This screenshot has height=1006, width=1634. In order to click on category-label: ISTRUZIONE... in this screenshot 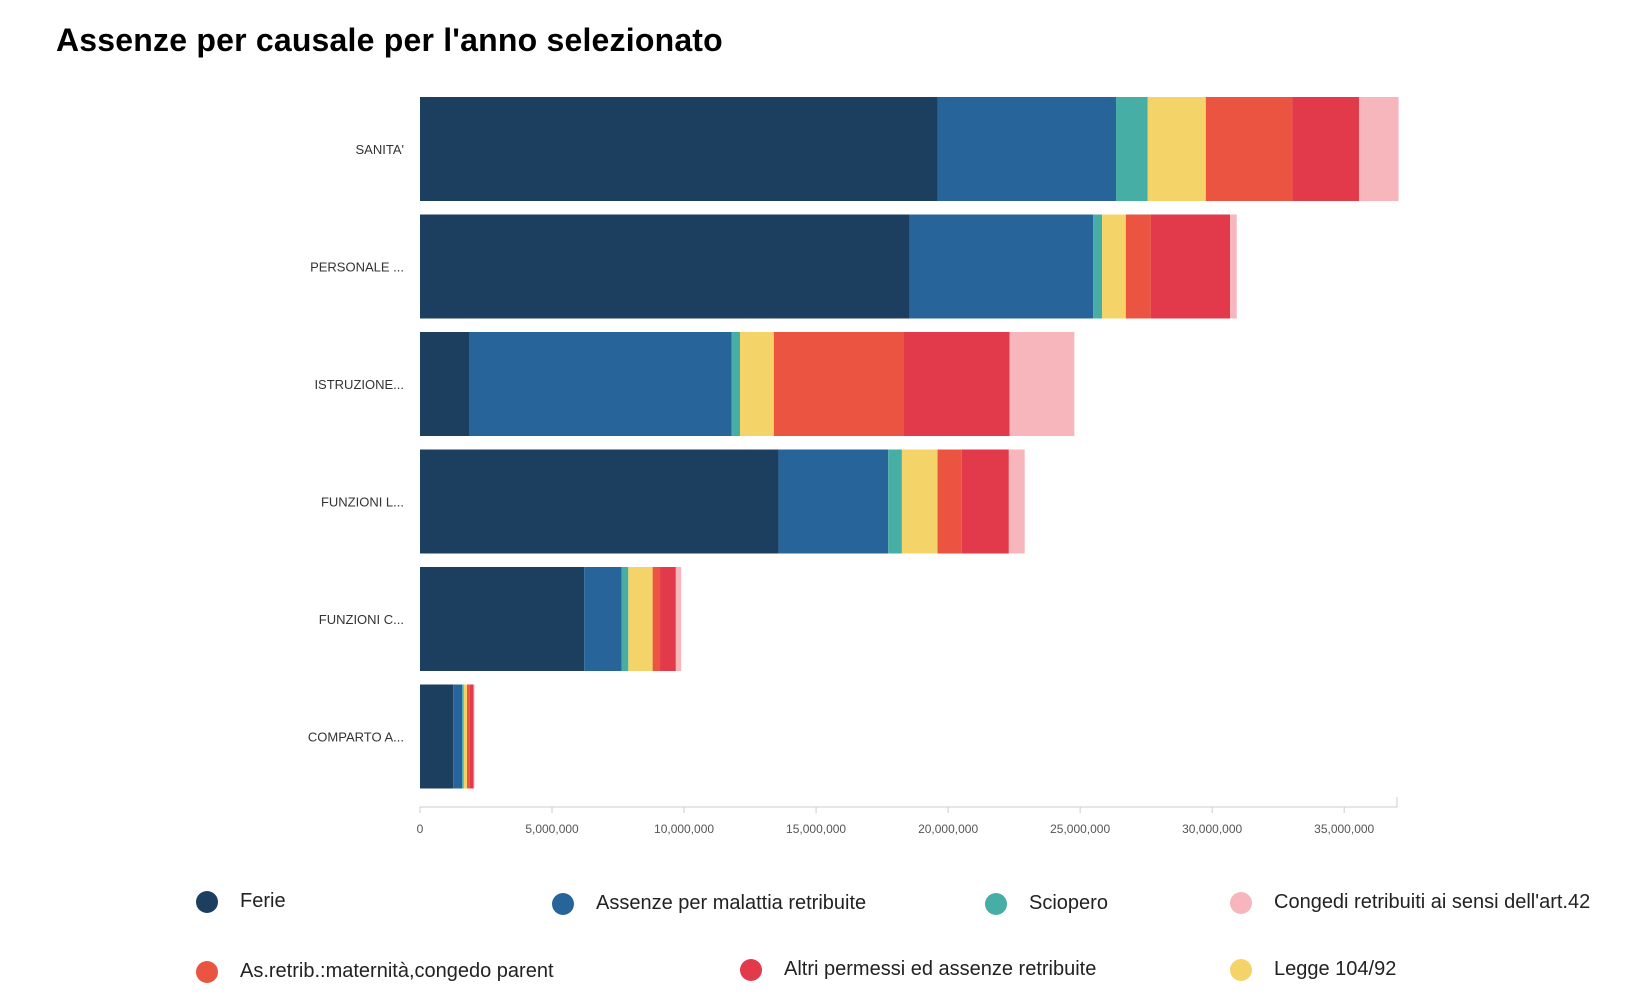, I will do `click(359, 384)`.